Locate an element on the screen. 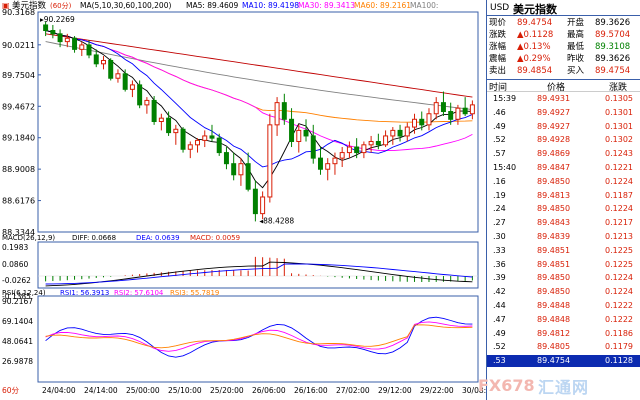 The width and height of the screenshot is (640, 400). tick-row: .30 89.4839 0.1213 is located at coordinates (563, 237).